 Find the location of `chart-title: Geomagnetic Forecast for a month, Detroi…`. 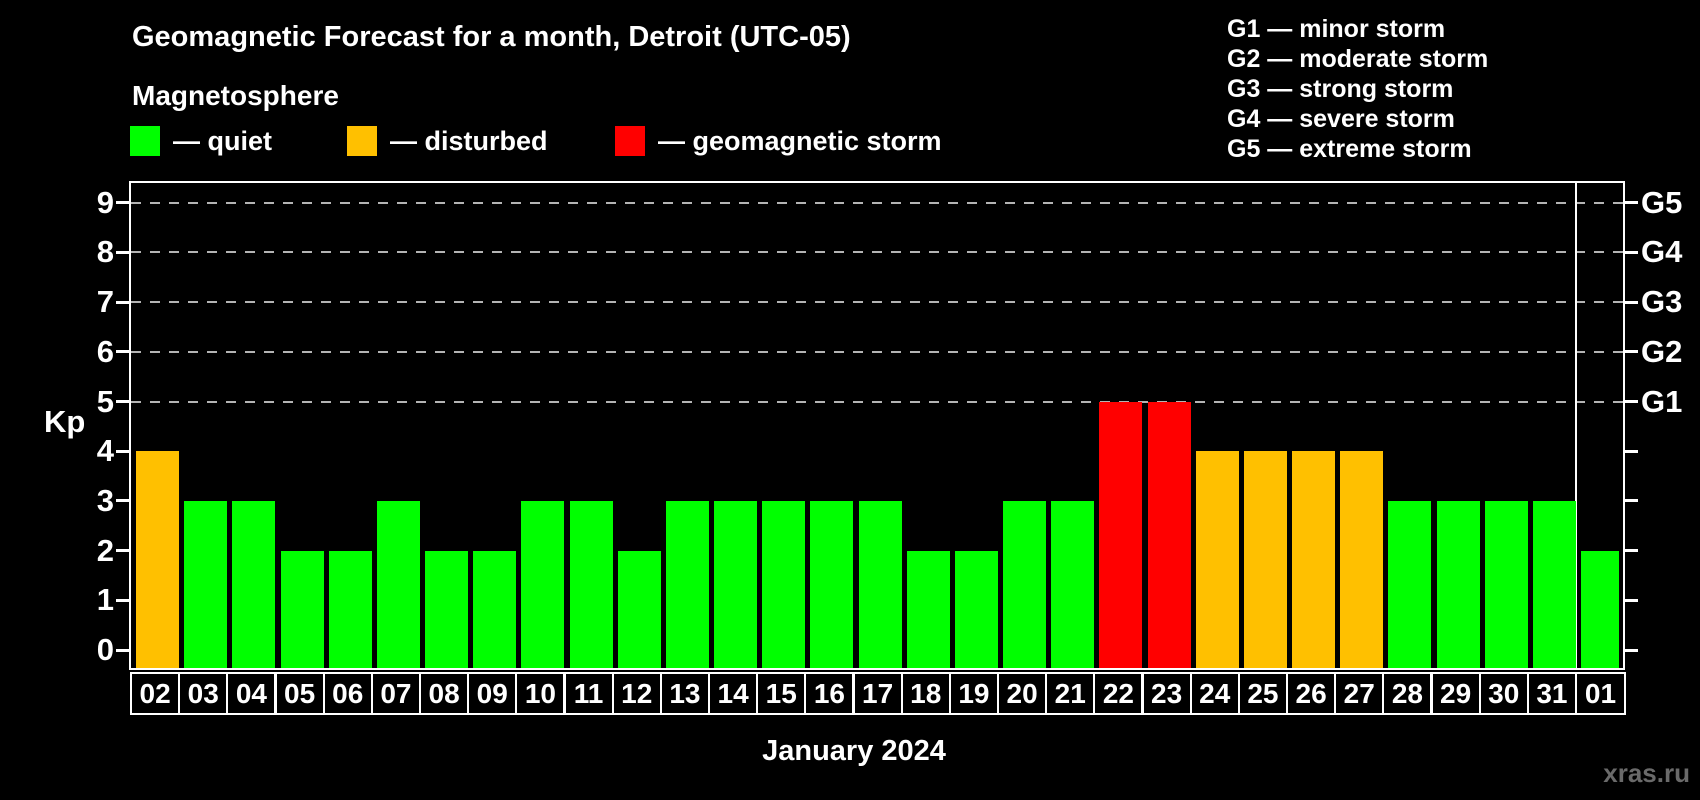

chart-title: Geomagnetic Forecast for a month, Detroi… is located at coordinates (491, 37).